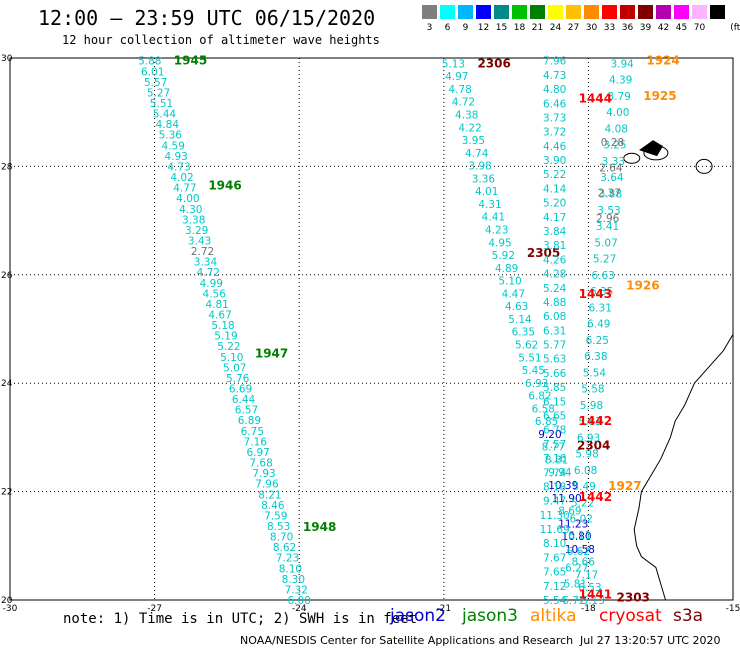 This screenshot has width=740, height=650. I want to click on wave-height-label: 2.72, so click(202, 252).